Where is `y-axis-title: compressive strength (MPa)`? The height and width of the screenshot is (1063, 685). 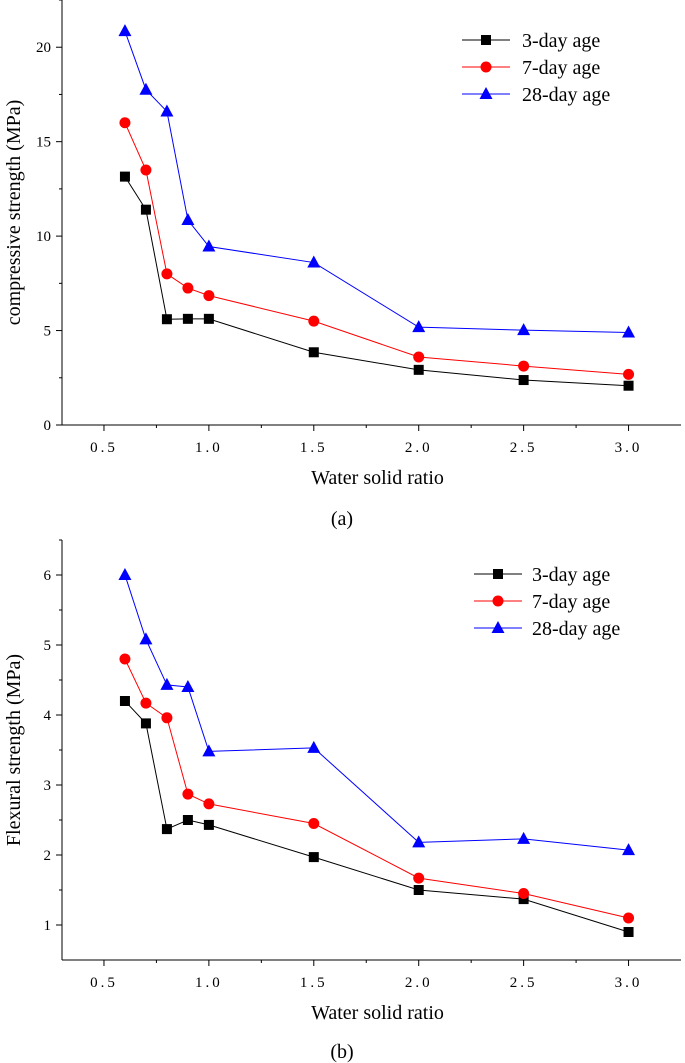
y-axis-title: compressive strength (MPa) is located at coordinates (14, 213).